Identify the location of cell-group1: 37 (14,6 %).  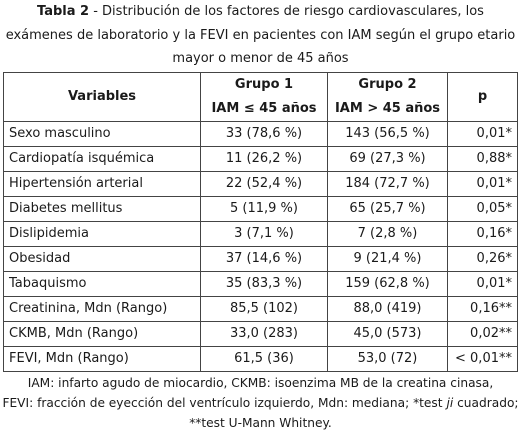
(264, 259).